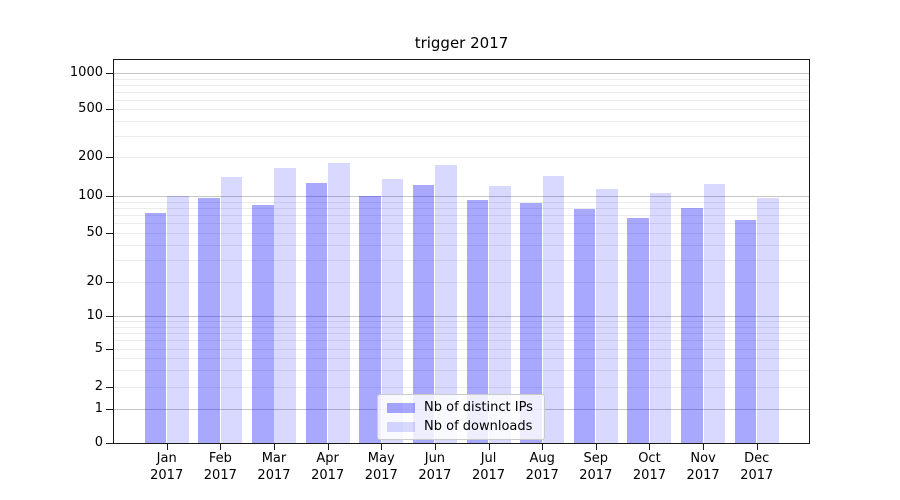 The height and width of the screenshot is (500, 900). I want to click on y-tick-label: 10, so click(94, 315).